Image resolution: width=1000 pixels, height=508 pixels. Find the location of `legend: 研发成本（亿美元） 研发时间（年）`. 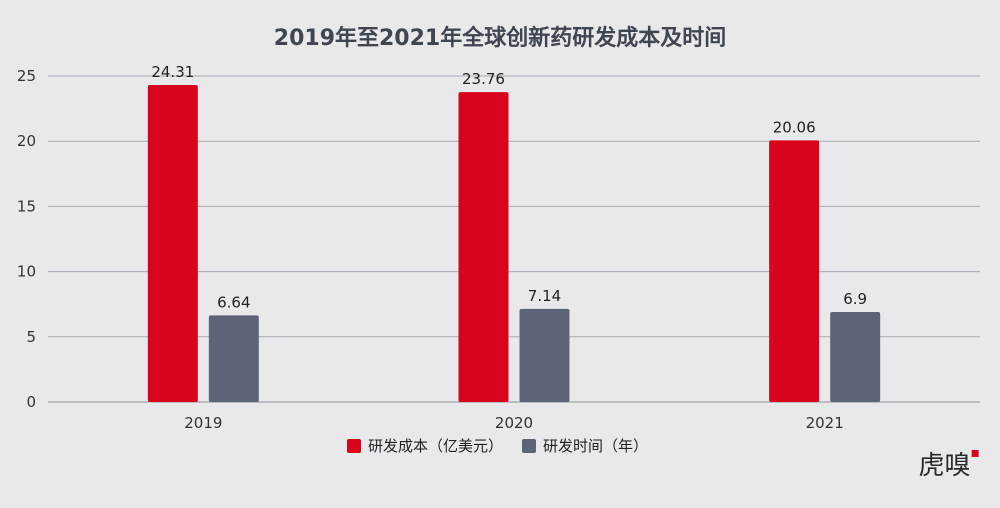

legend: 研发成本（亿美元） 研发时间（年） is located at coordinates (497, 446).